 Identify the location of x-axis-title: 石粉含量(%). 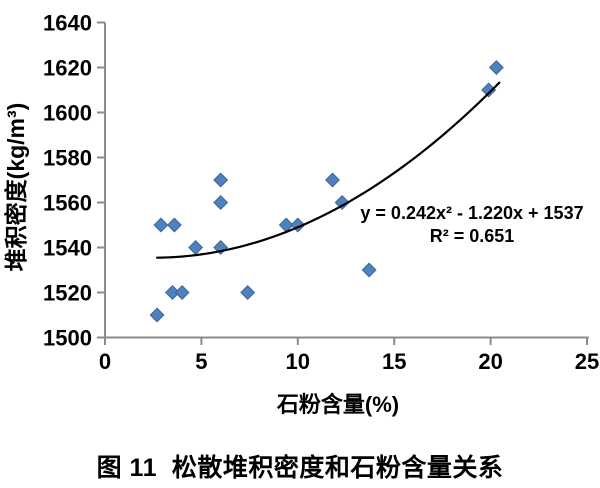
(337, 404).